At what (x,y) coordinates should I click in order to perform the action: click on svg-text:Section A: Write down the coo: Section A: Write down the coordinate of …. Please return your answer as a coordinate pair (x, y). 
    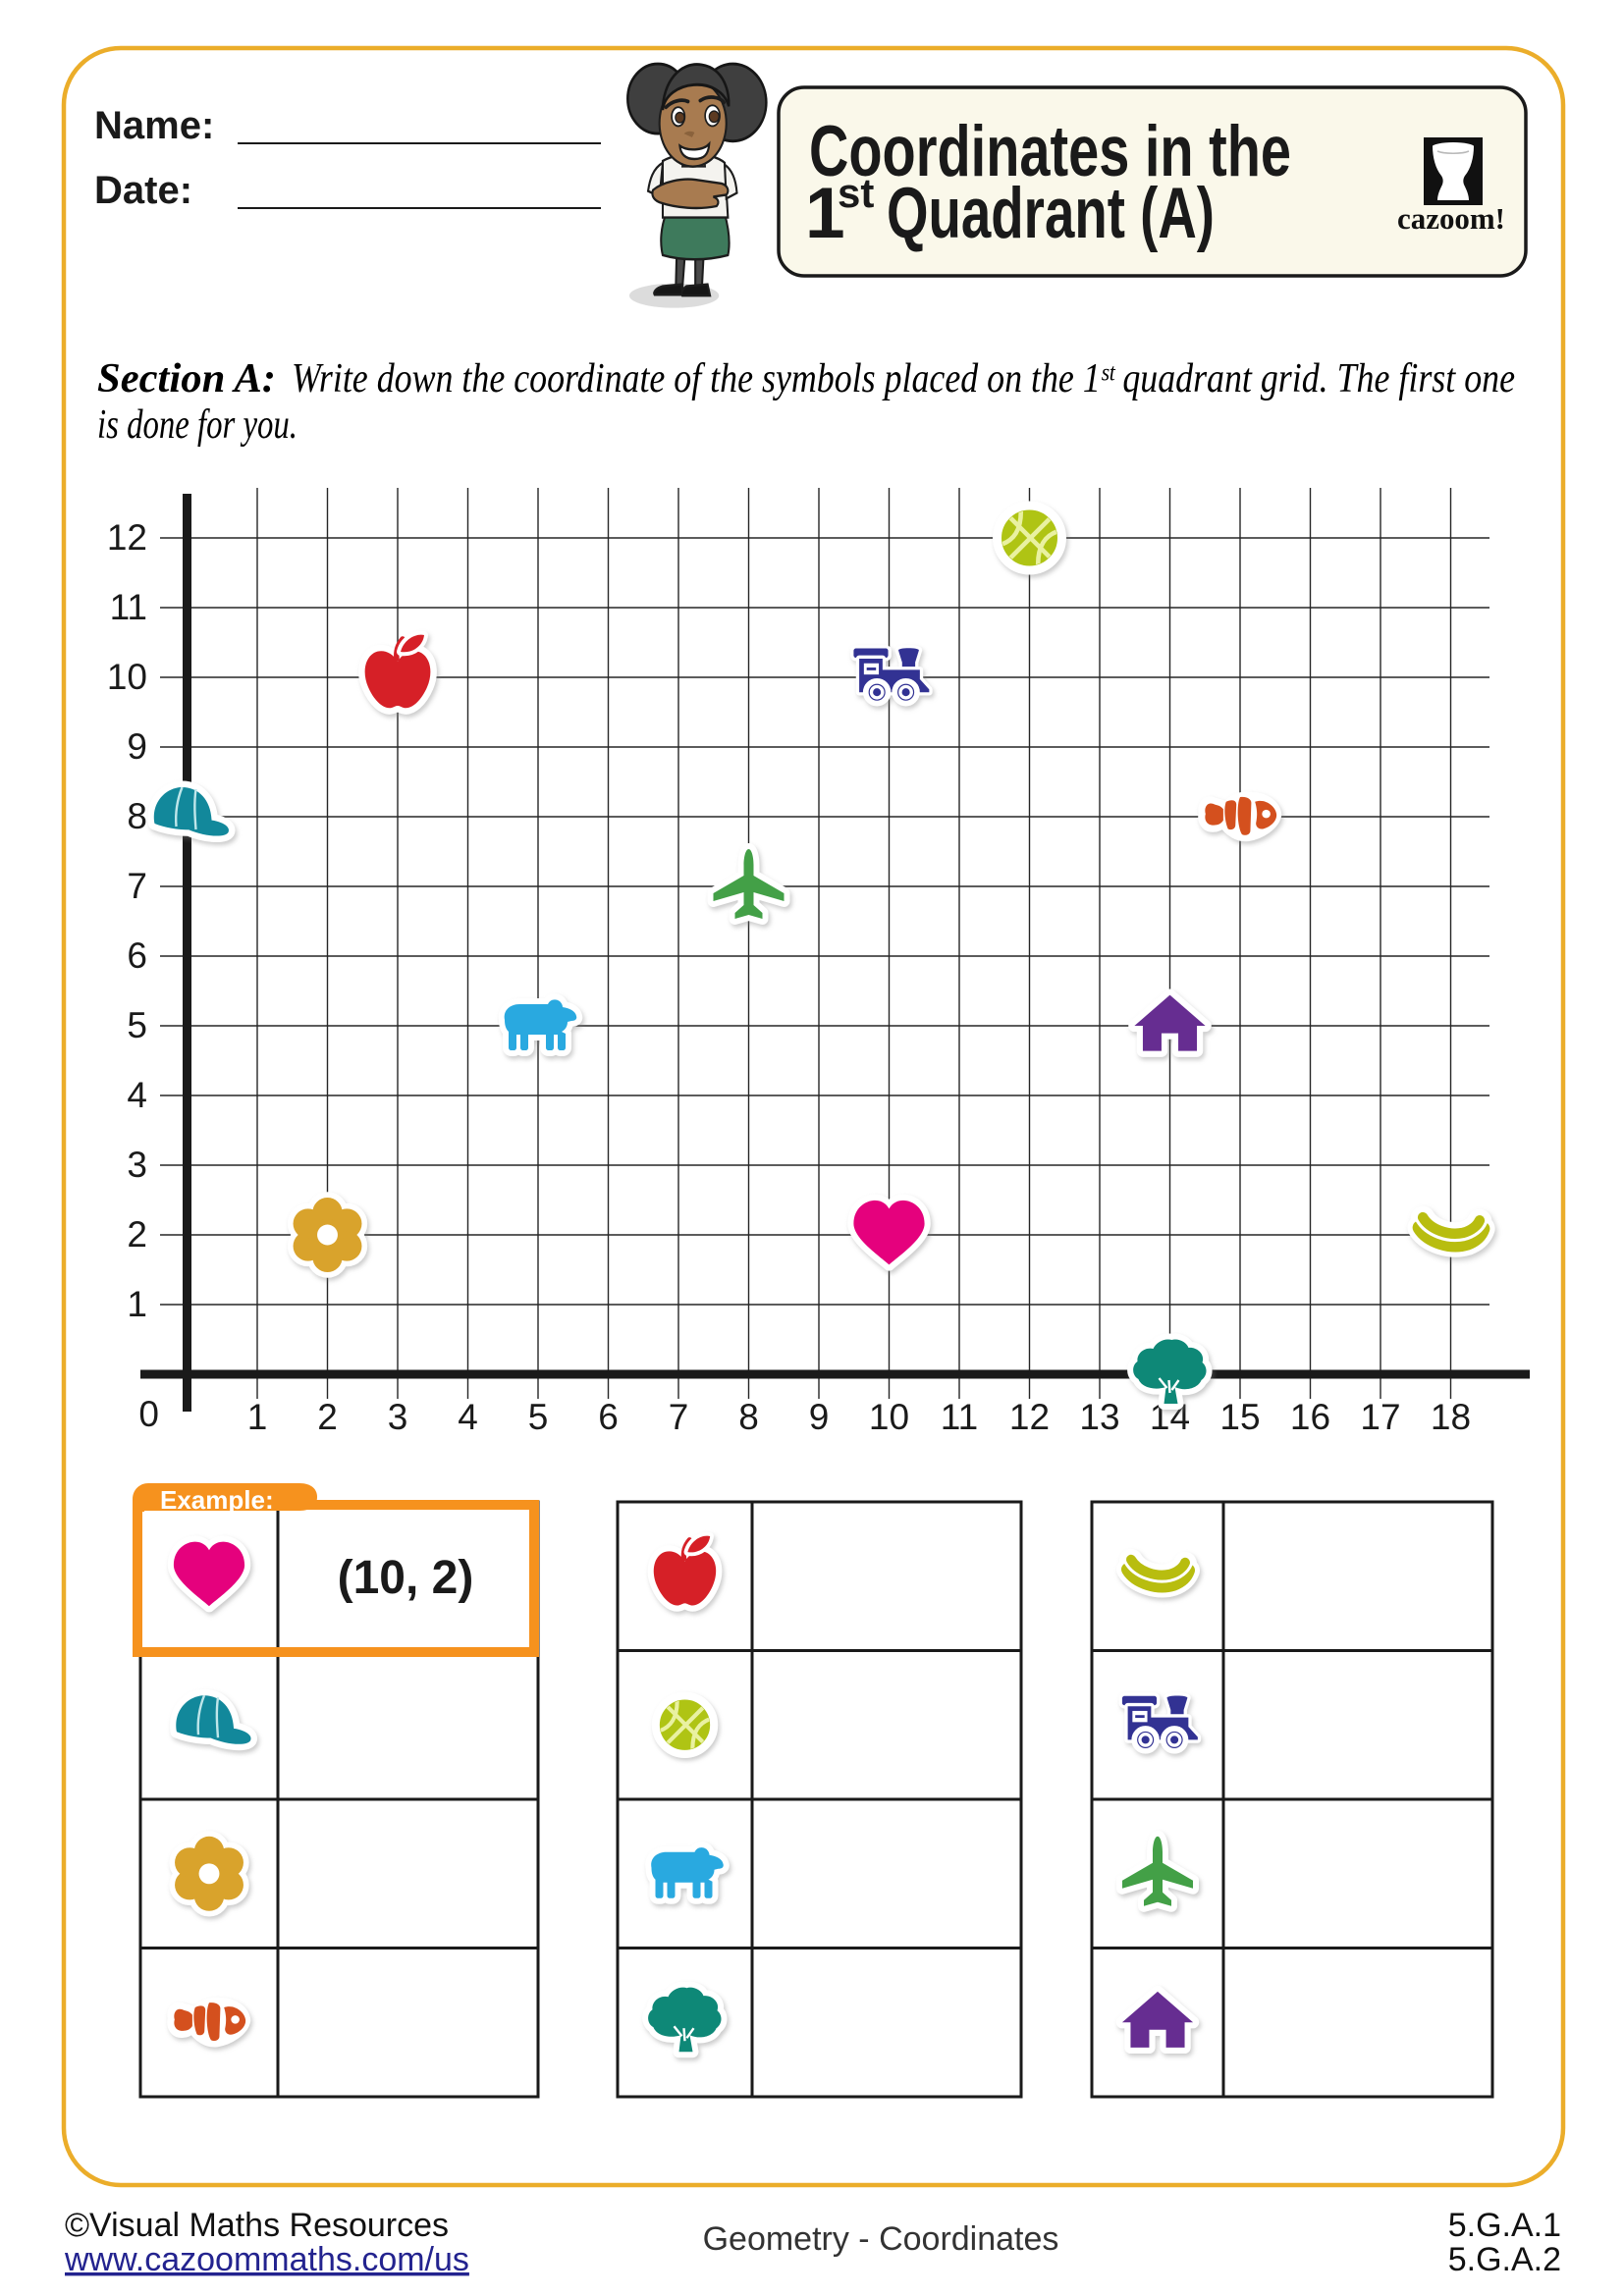
    Looking at the image, I should click on (806, 378).